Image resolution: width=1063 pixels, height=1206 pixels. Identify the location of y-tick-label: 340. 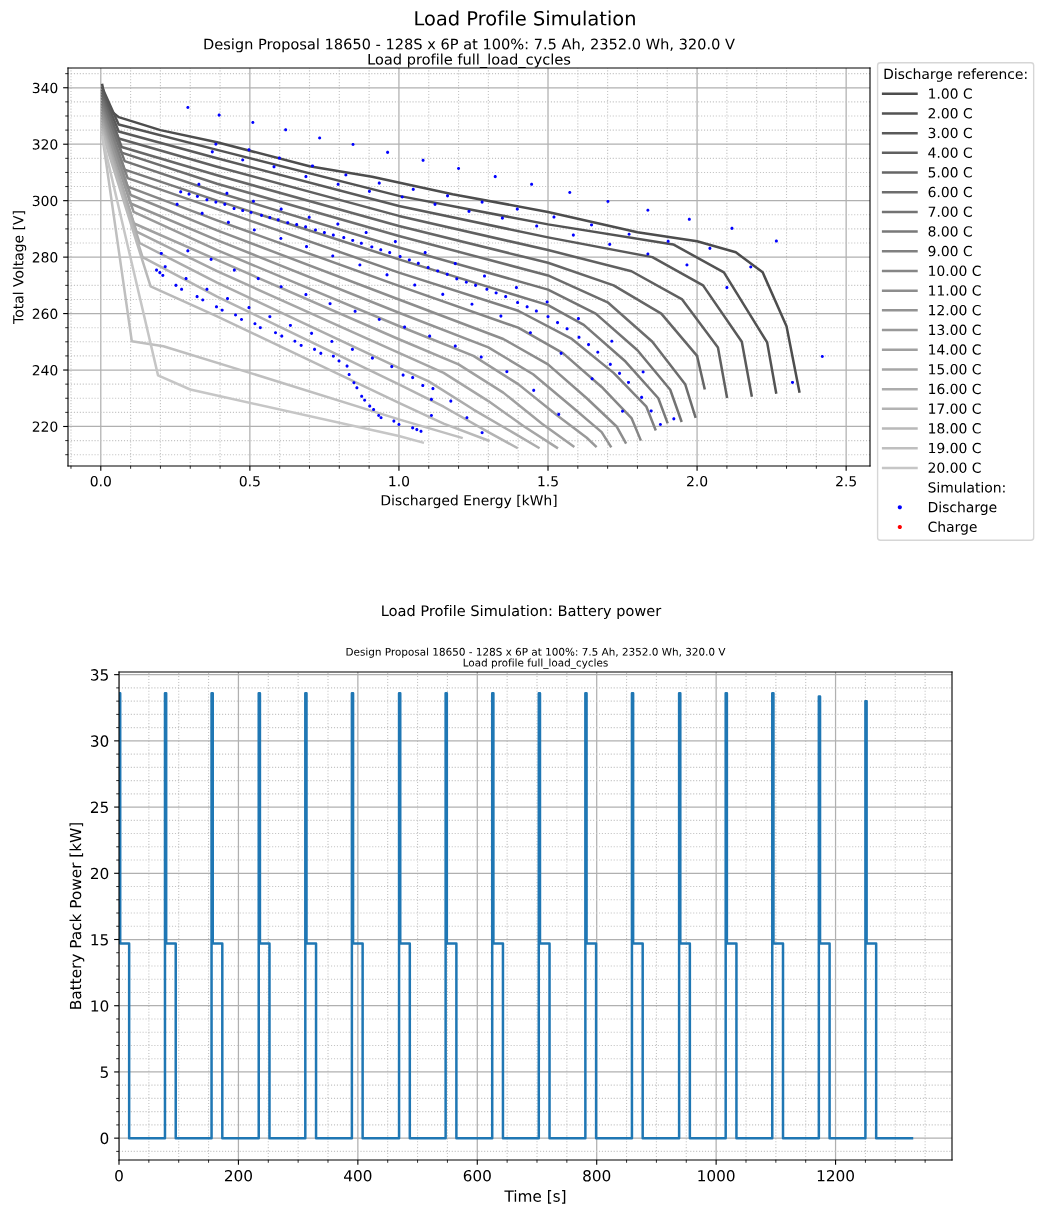
(45, 88).